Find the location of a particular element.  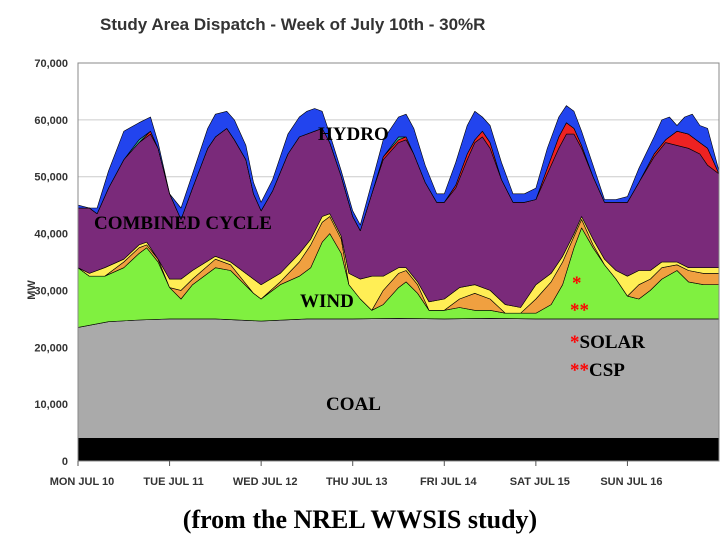

x-tick-label: THU JUL 13 is located at coordinates (357, 482).